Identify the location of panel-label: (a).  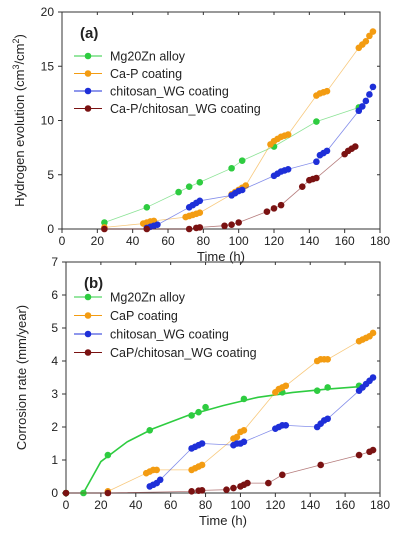
(89, 33).